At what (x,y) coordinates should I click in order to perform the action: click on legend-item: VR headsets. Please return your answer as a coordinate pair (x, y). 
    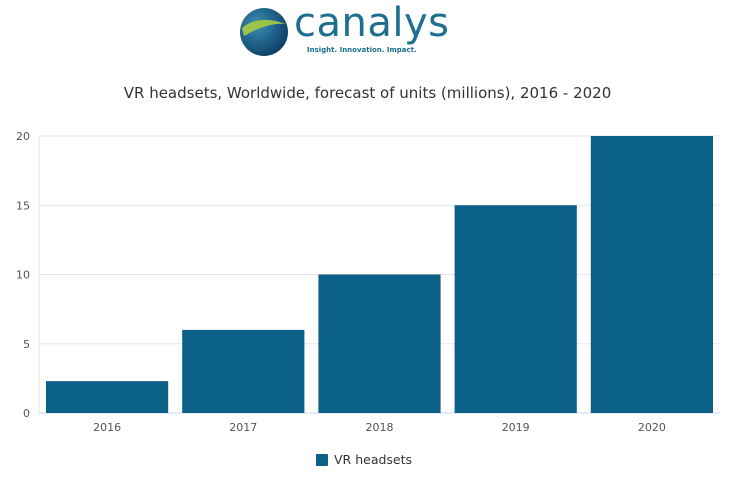
    Looking at the image, I should click on (364, 459).